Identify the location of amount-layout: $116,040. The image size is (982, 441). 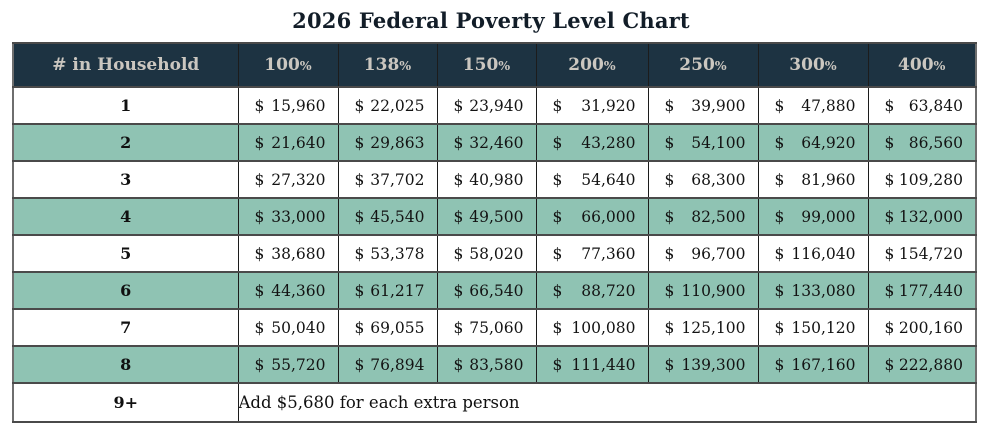
(813, 254).